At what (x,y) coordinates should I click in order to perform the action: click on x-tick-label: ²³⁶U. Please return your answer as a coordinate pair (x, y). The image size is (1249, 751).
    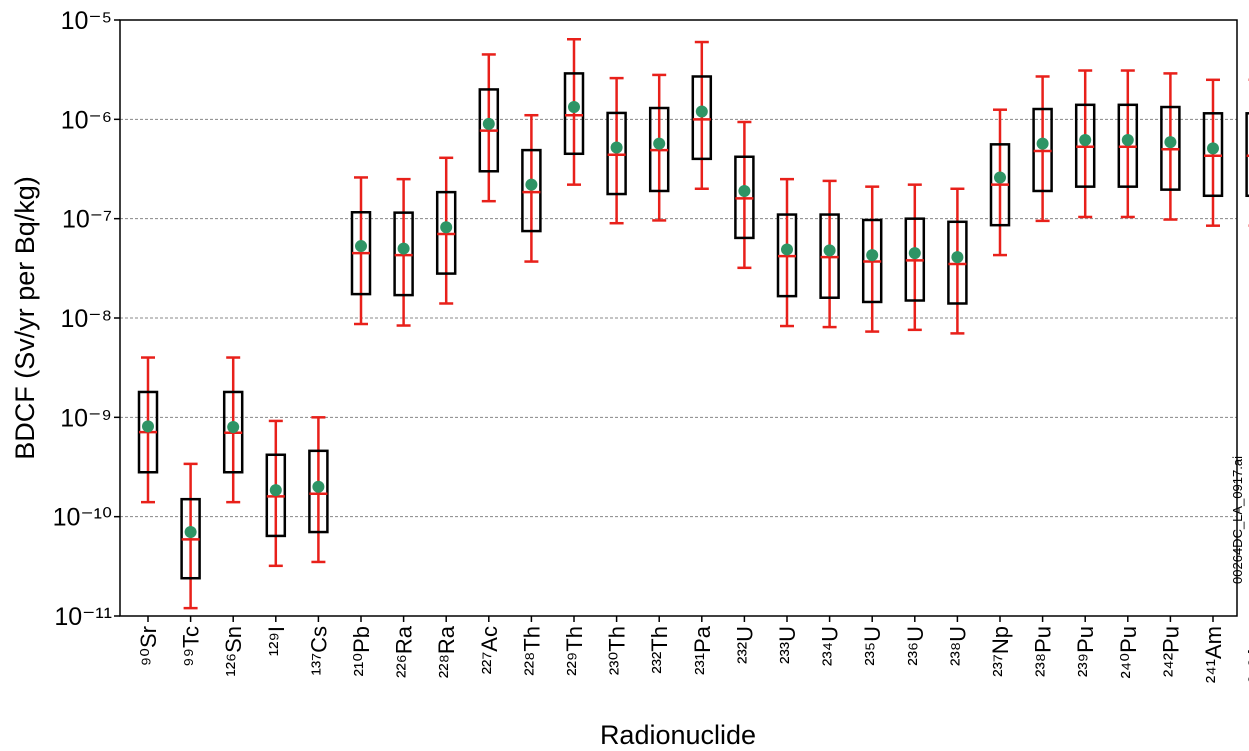
    Looking at the image, I should click on (915, 646).